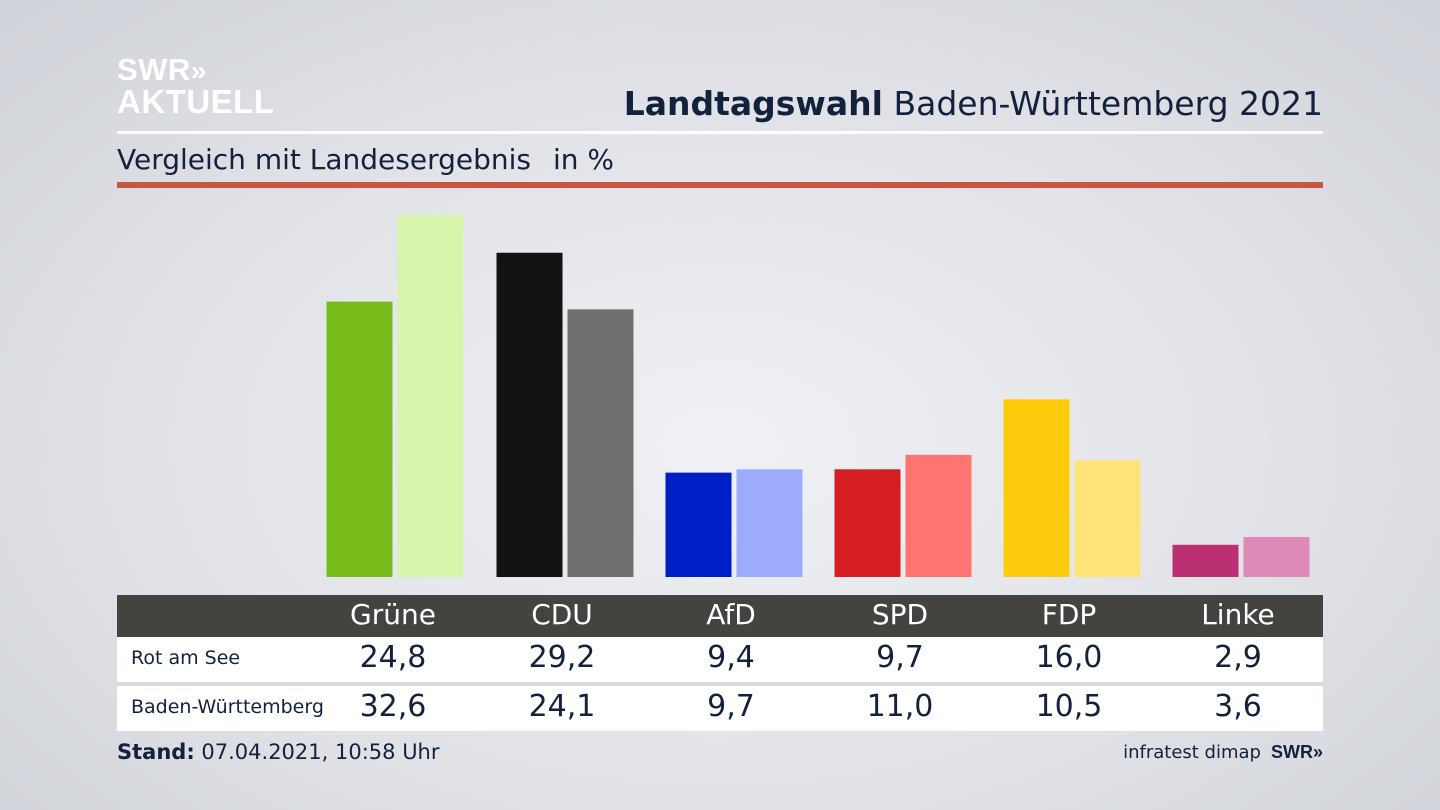 Image resolution: width=1440 pixels, height=810 pixels. I want to click on bar-spd-baden-wurttemberg, so click(938, 515).